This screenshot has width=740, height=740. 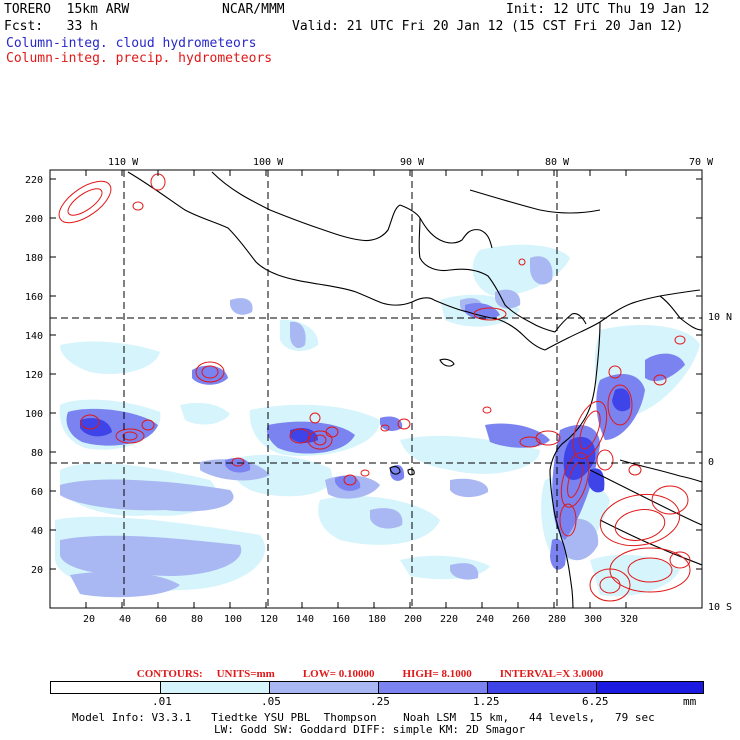 I want to click on y-tick: 80, so click(x=37, y=453).